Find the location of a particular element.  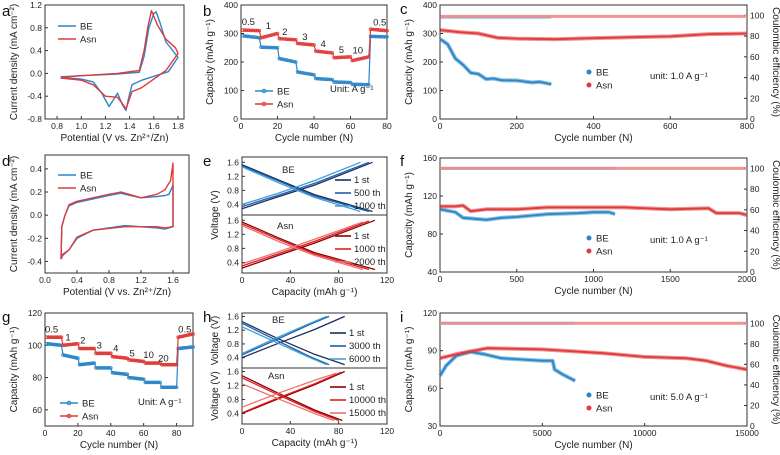

rate-label: 2 is located at coordinates (284, 32).